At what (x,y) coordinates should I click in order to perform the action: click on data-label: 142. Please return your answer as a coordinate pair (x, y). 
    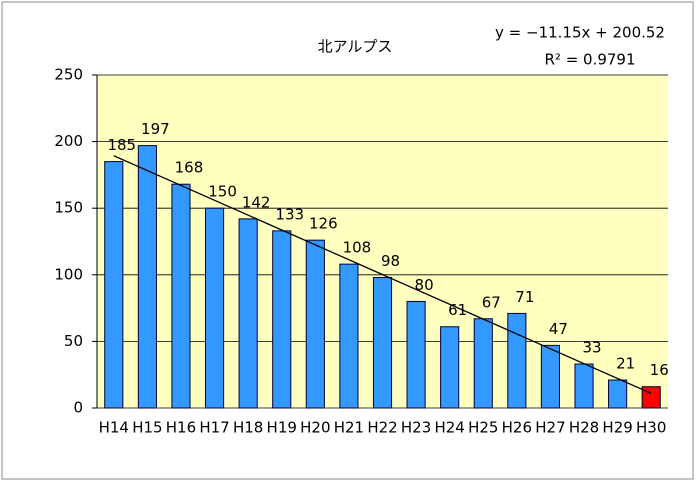
    Looking at the image, I should click on (256, 202).